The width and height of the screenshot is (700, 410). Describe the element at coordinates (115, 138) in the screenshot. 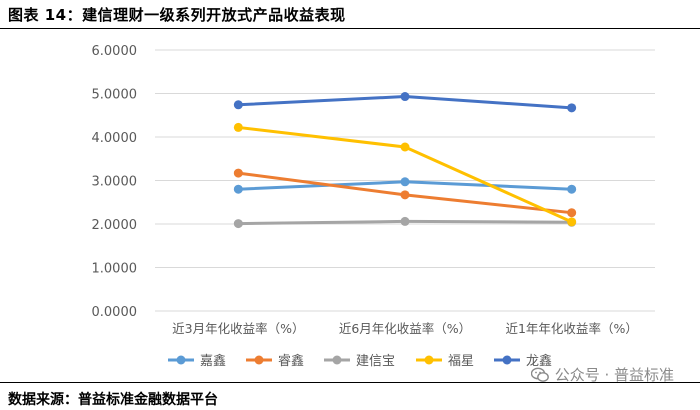

I see `y-tick-label: 4.0000` at that location.